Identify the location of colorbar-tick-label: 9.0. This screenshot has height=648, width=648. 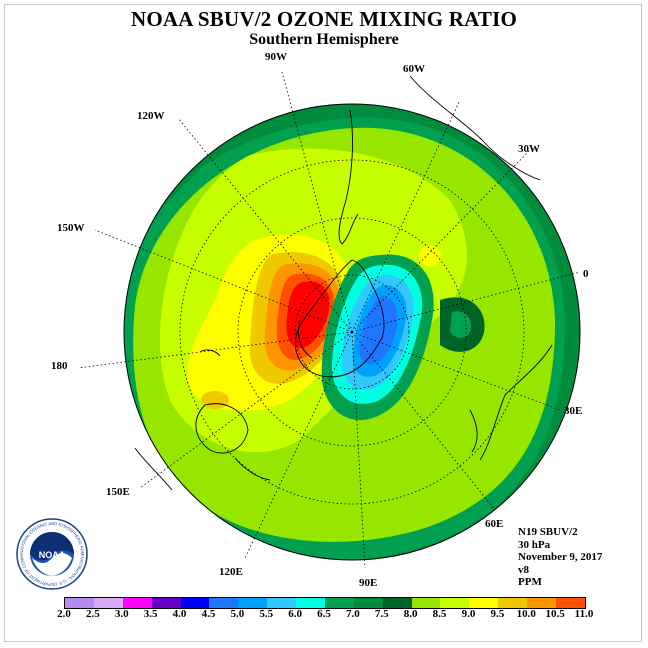
(468, 614).